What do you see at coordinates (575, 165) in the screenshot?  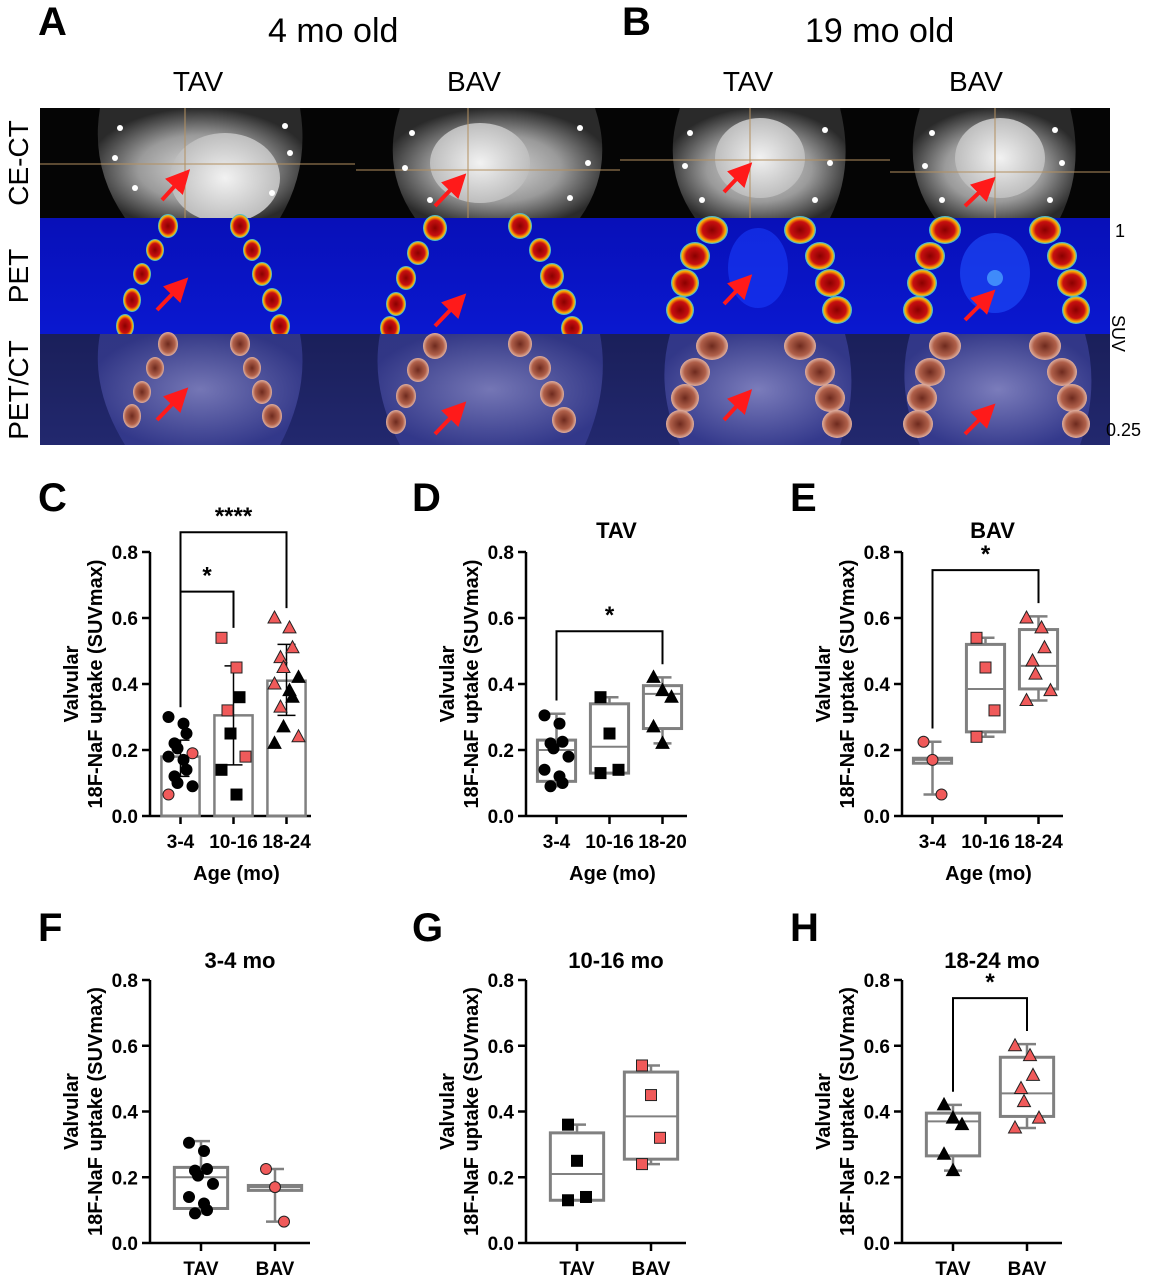 I see `ct-row` at bounding box center [575, 165].